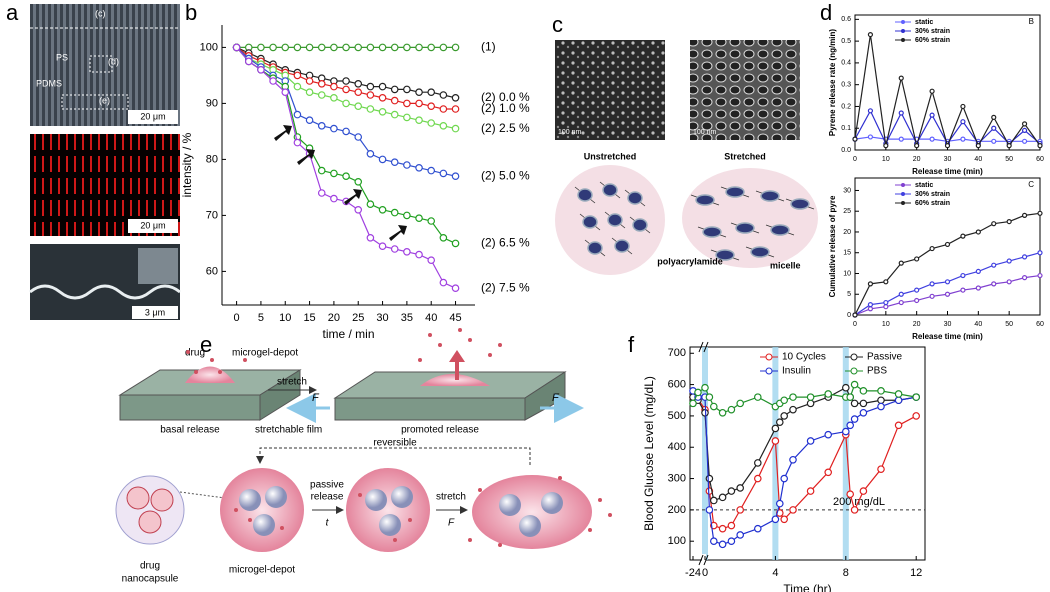 This screenshot has width=1050, height=592. I want to click on pointer-arrow, so click(283, 133).